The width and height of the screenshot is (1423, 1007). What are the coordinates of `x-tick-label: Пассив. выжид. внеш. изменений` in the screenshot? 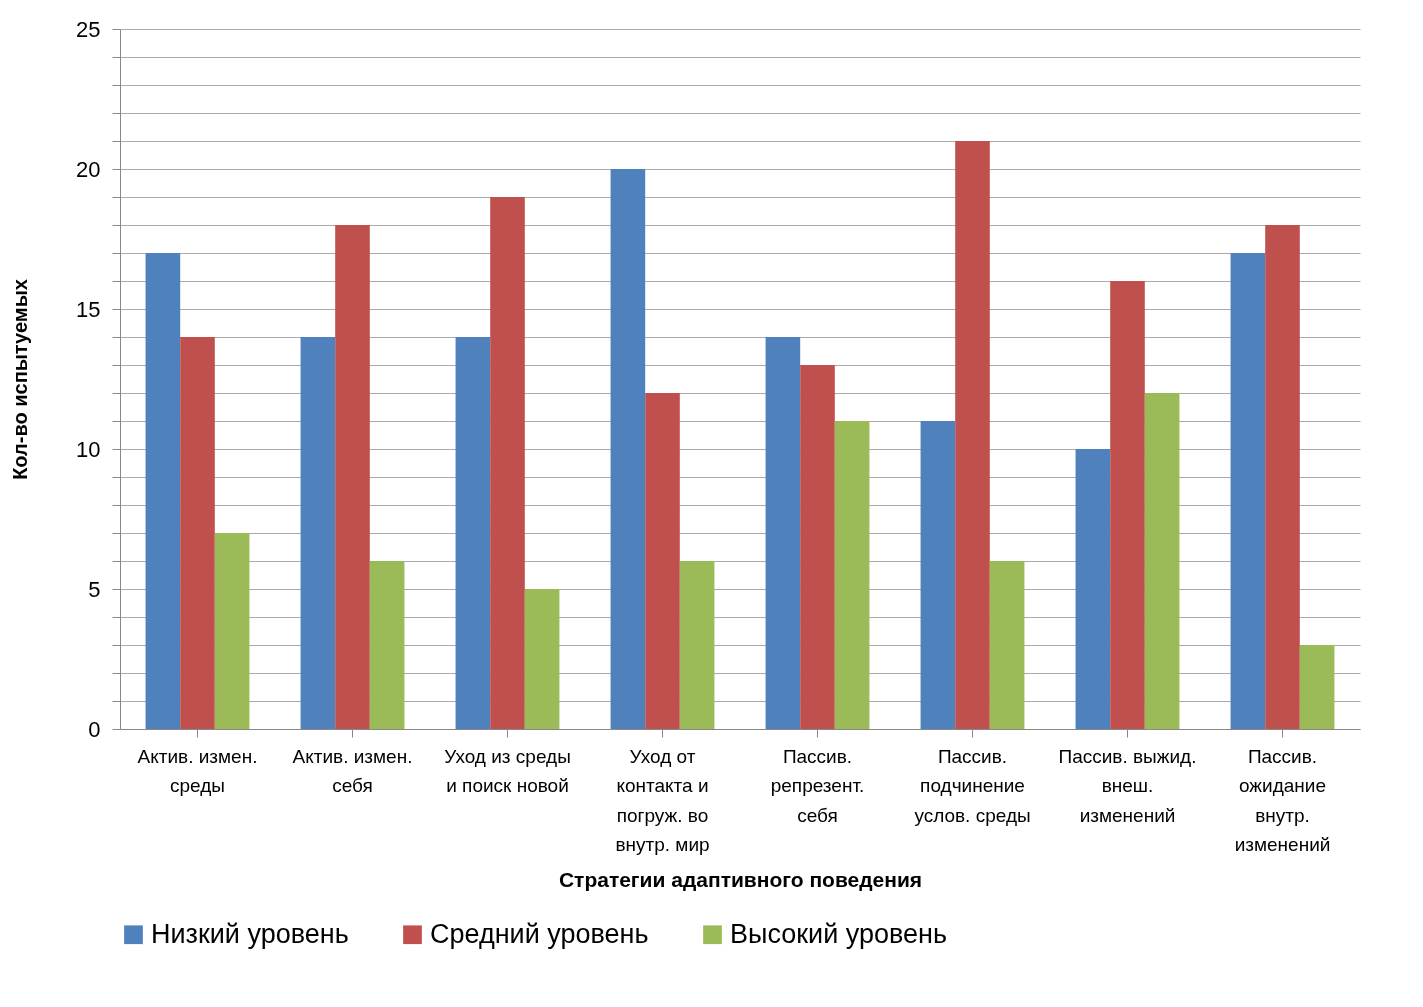 It's located at (1127, 785).